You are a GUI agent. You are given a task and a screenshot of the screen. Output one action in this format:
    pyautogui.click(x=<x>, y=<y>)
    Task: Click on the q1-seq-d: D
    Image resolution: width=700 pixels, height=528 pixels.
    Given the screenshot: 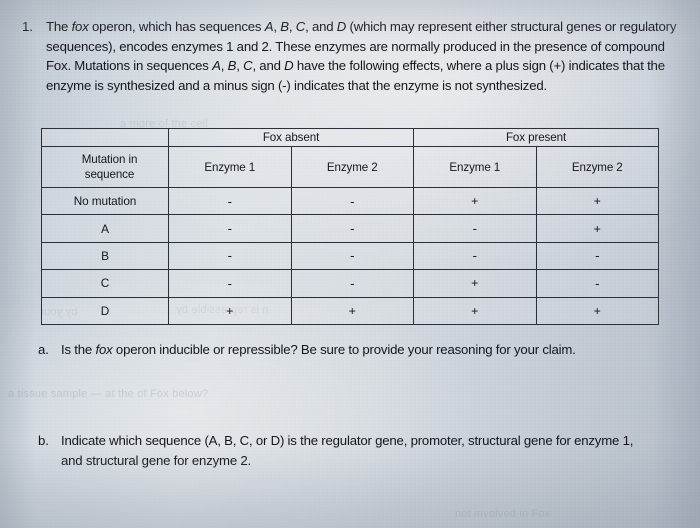 What is the action you would take?
    pyautogui.click(x=341, y=26)
    